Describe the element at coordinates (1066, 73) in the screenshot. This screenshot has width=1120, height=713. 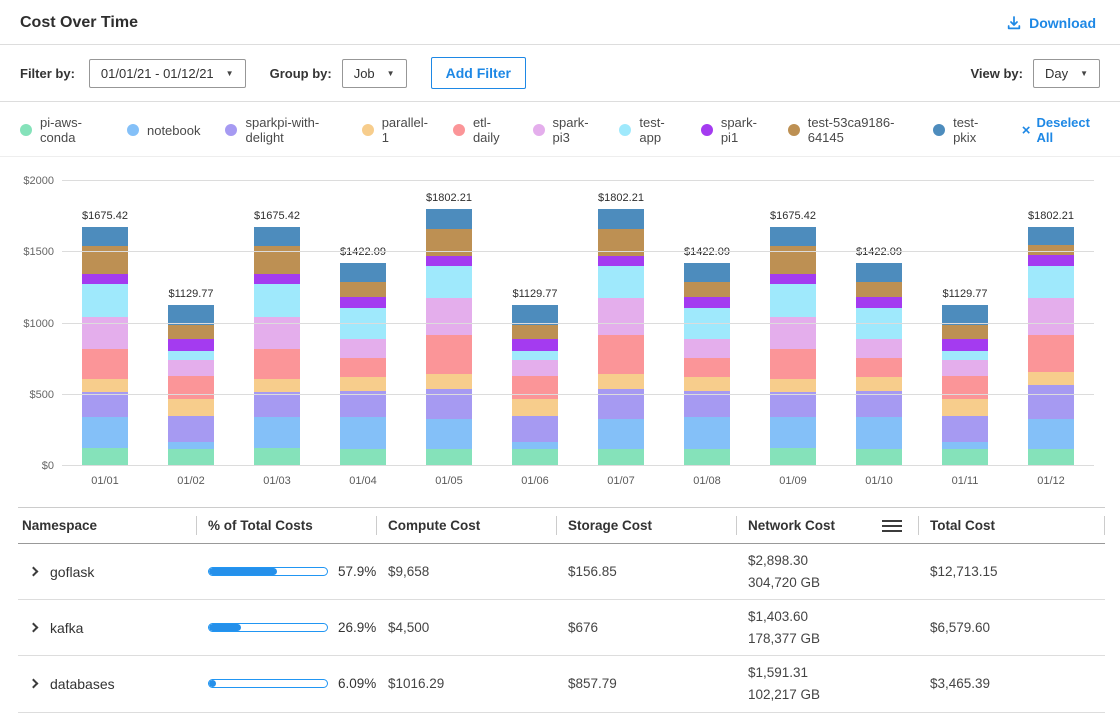
I see `view-by-select: Day ▼` at that location.